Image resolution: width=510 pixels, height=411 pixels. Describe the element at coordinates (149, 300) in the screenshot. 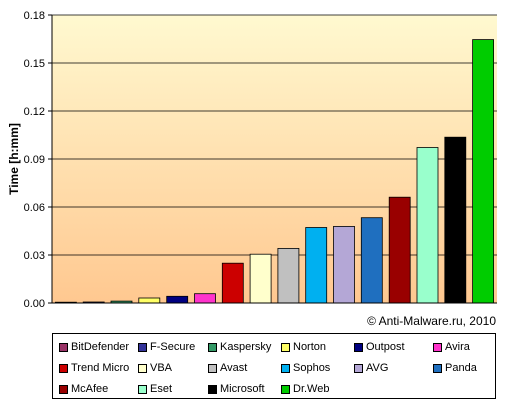

I see `bar-norton` at that location.